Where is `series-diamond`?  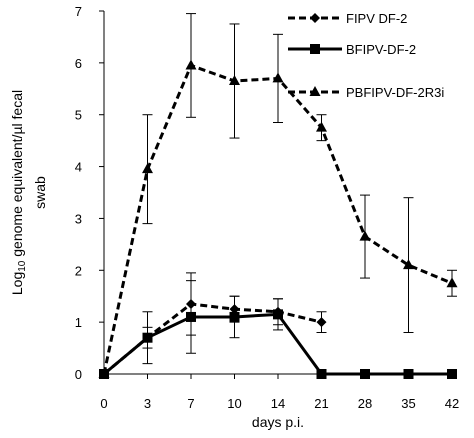
series-diamond is located at coordinates (213, 325).